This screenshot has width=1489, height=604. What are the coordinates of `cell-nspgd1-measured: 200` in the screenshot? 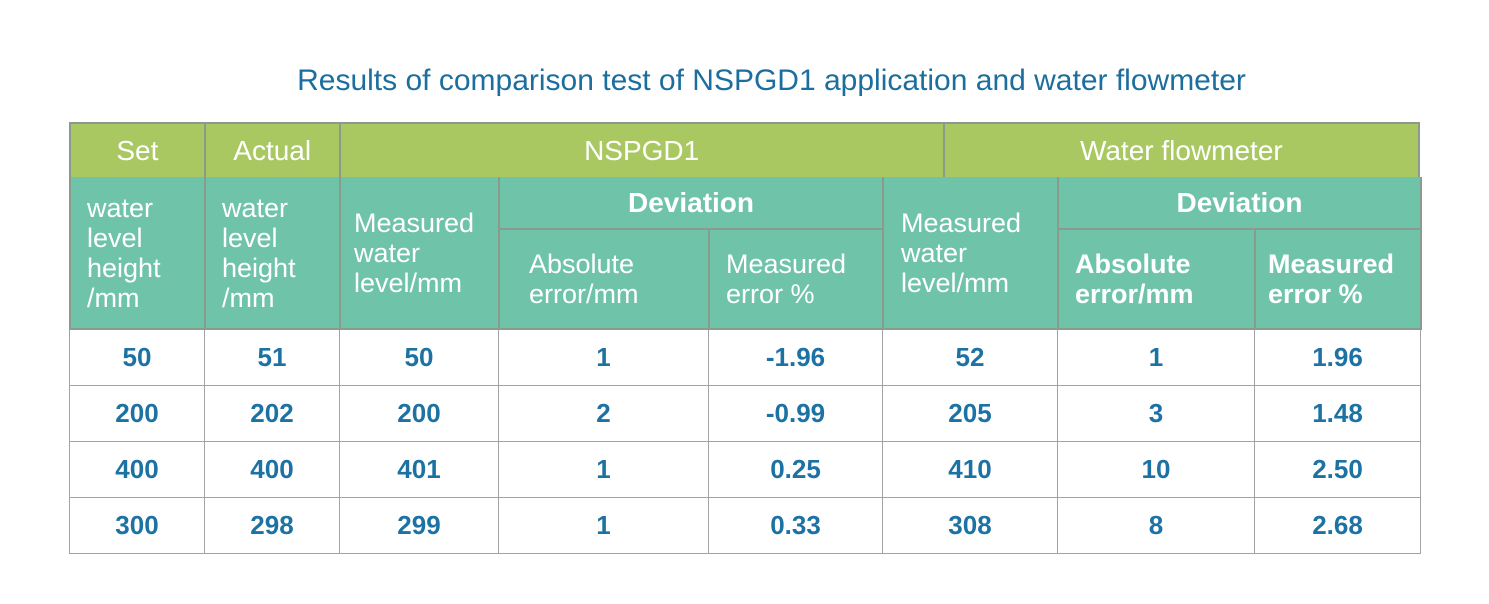 It's located at (419, 414).